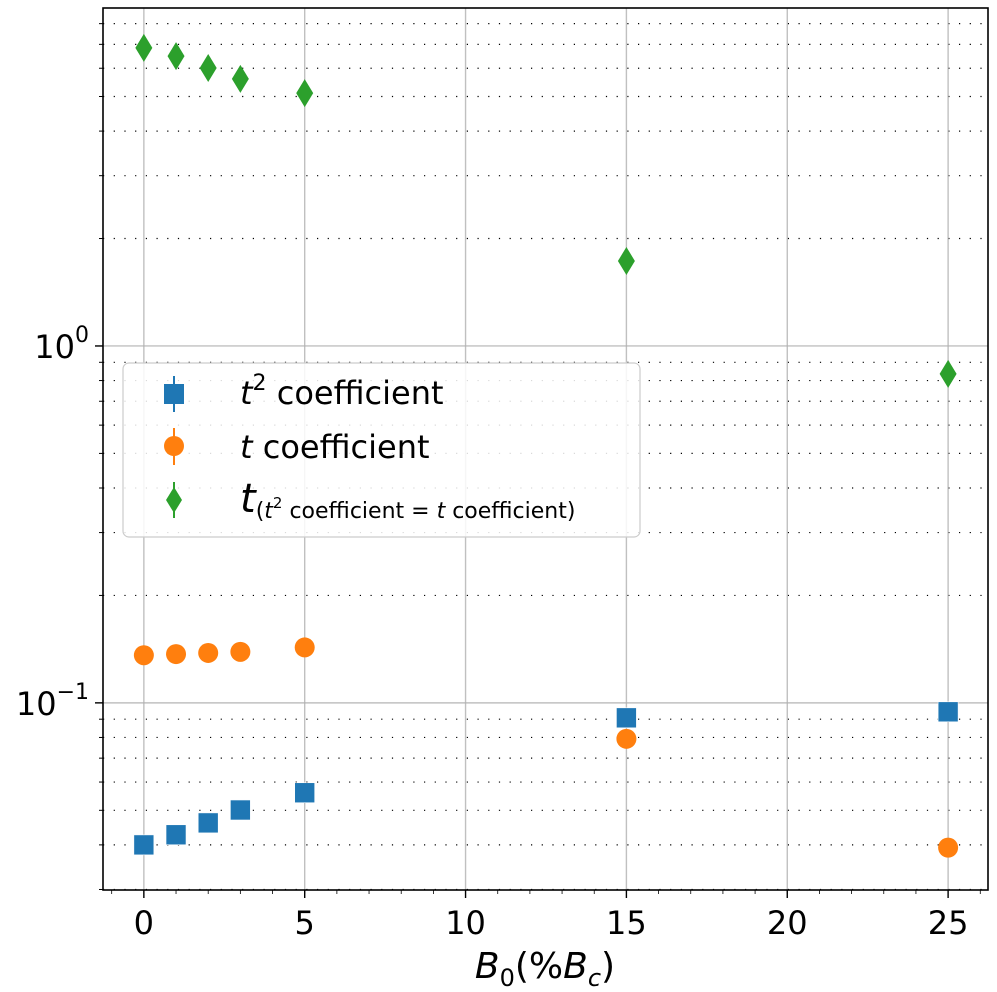 The height and width of the screenshot is (992, 997). I want to click on legend-circle-marker, so click(174, 446).